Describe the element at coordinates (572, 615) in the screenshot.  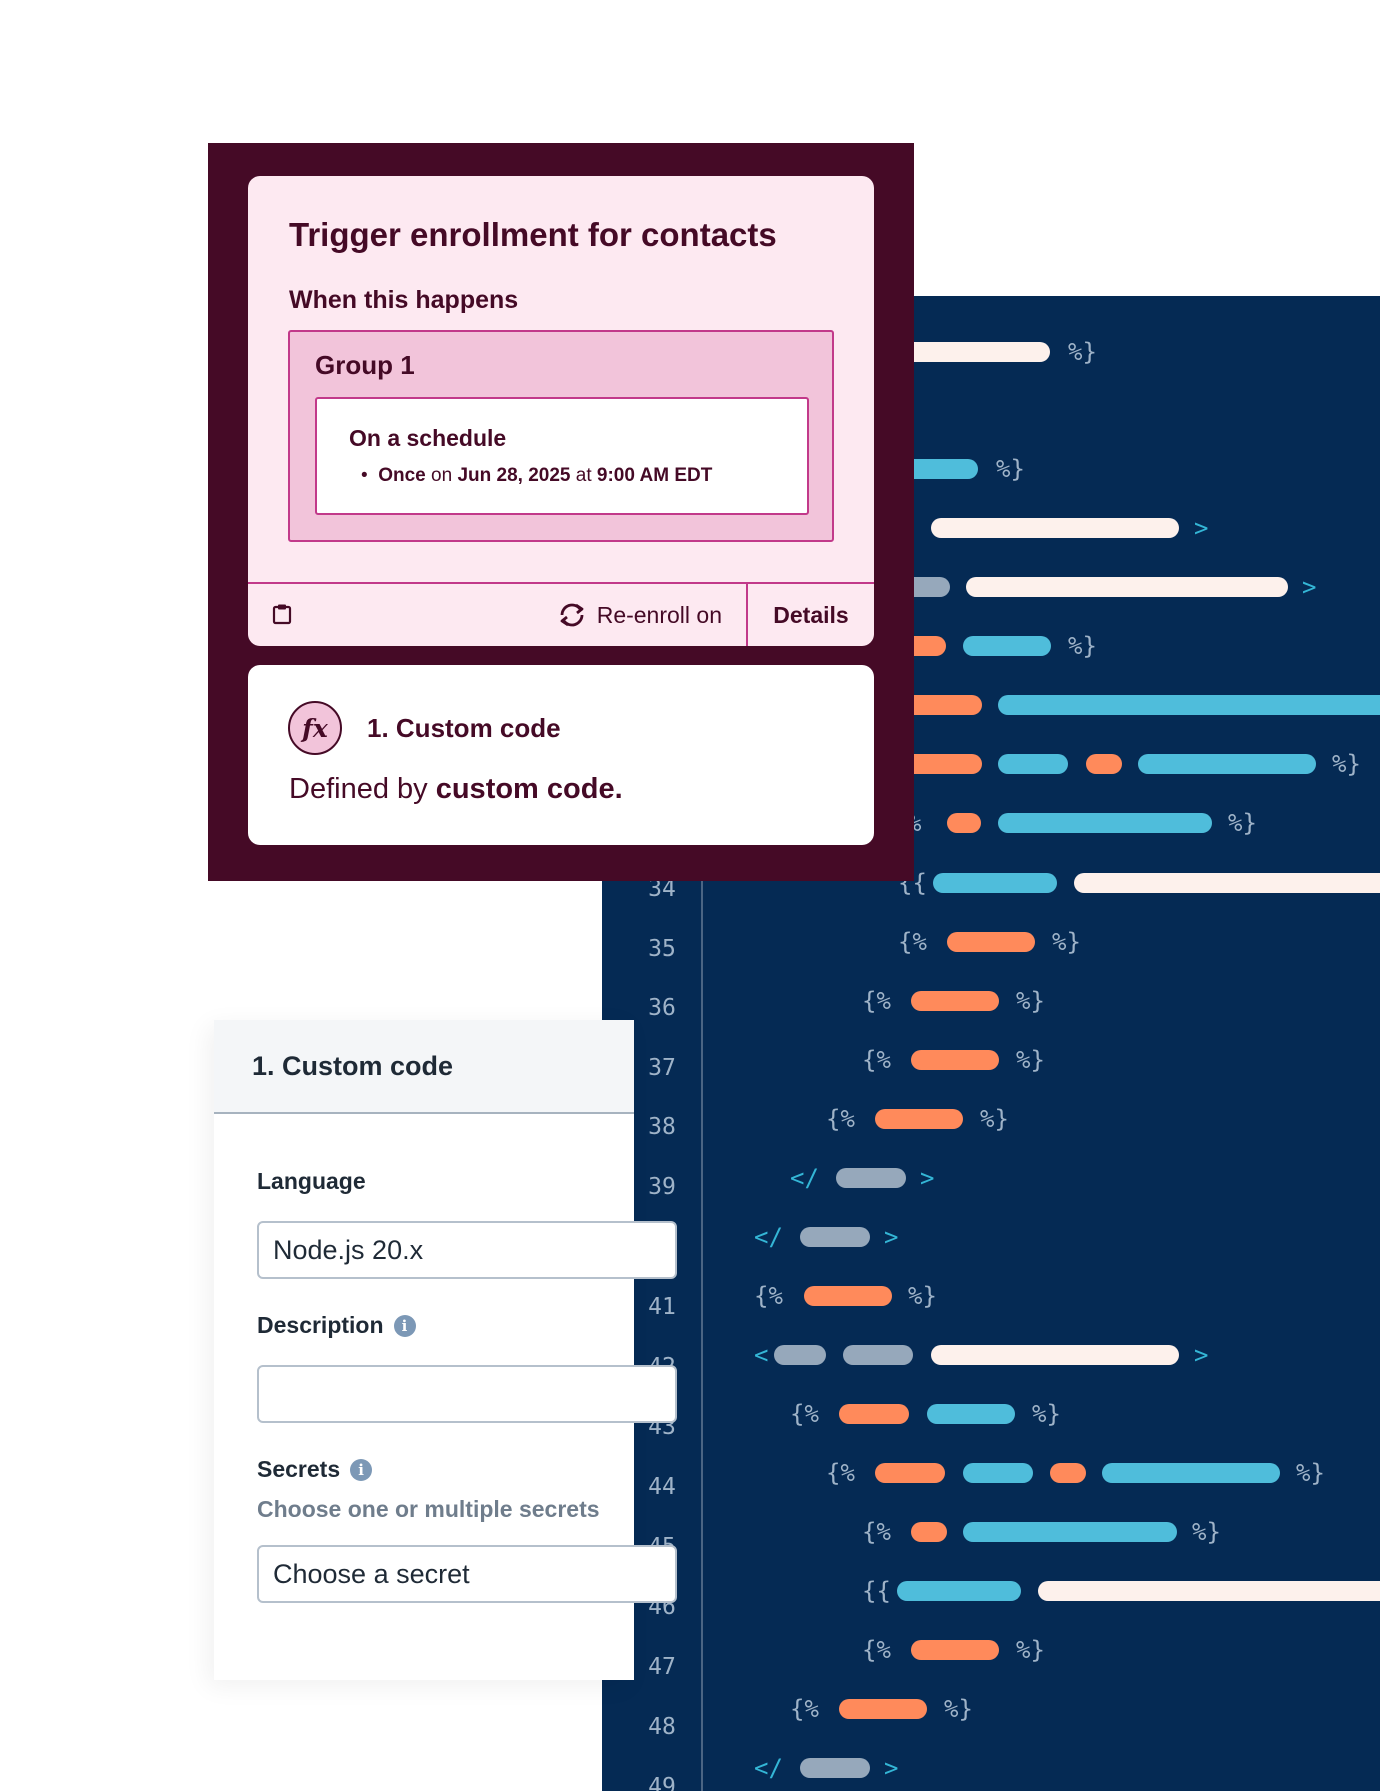
I see `sync-icon` at that location.